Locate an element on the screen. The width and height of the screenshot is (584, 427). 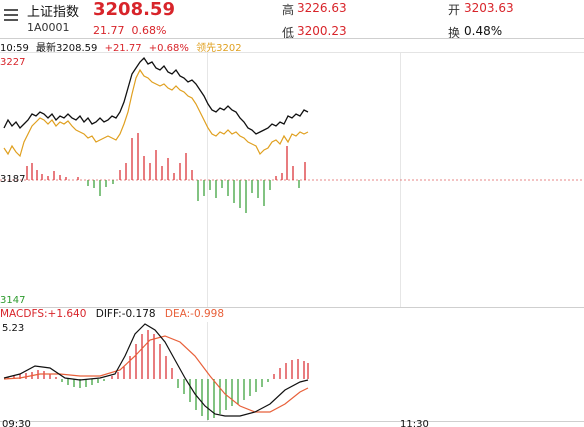
macd-legend: MACDFS:+1.640 DIFF:-0.178 DEA:-0.998 is located at coordinates (115, 314).